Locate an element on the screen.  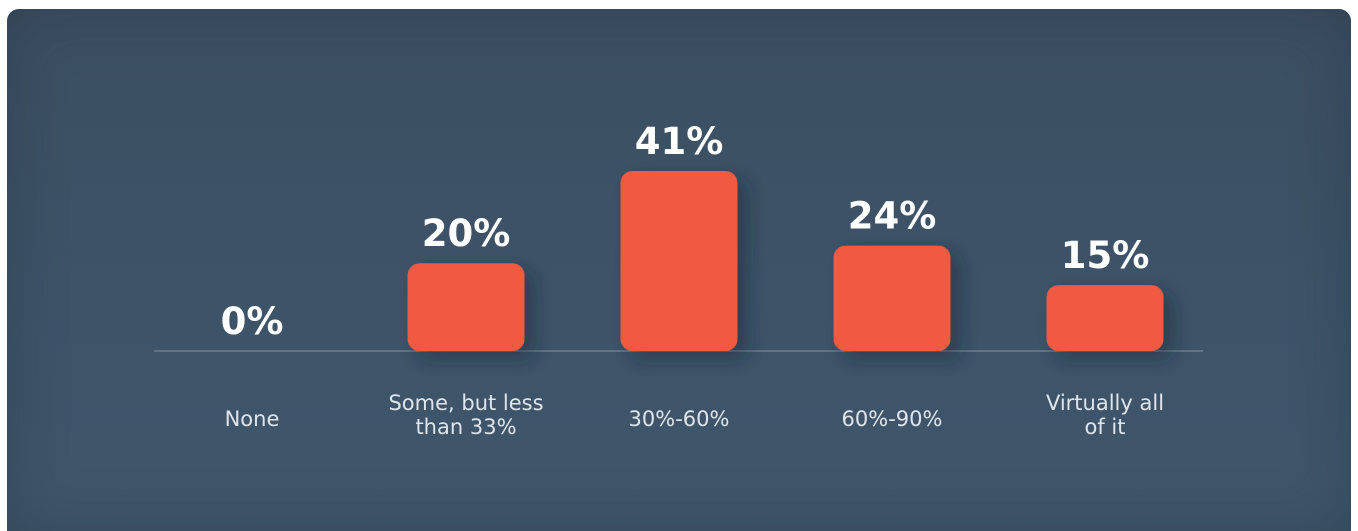
value-label-4: 15% is located at coordinates (1105, 255).